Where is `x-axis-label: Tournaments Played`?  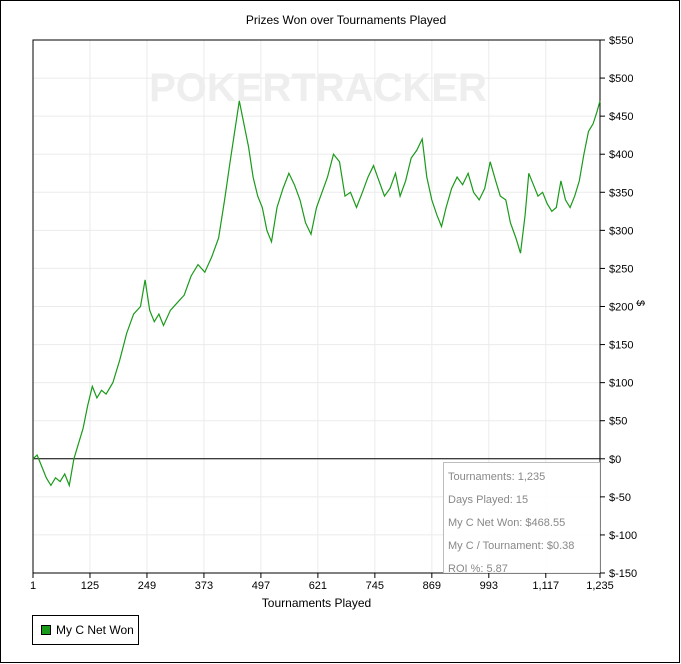
x-axis-label: Tournaments Played is located at coordinates (316, 603).